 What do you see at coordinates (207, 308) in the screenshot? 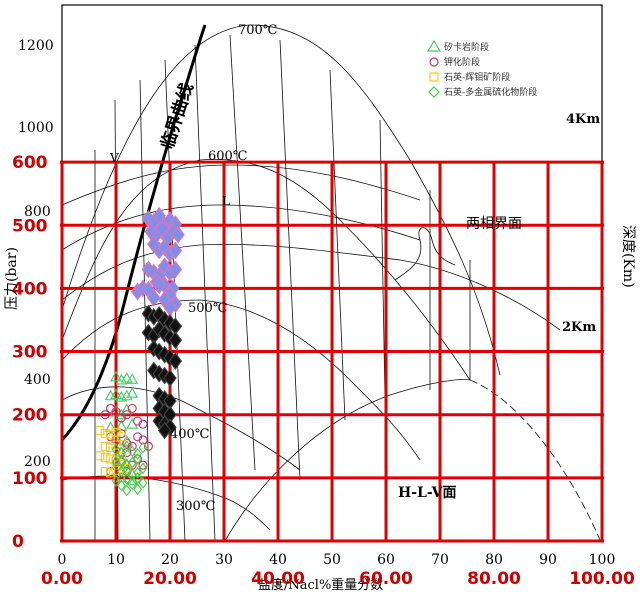
I see `isotherm-label-500: 500℃` at bounding box center [207, 308].